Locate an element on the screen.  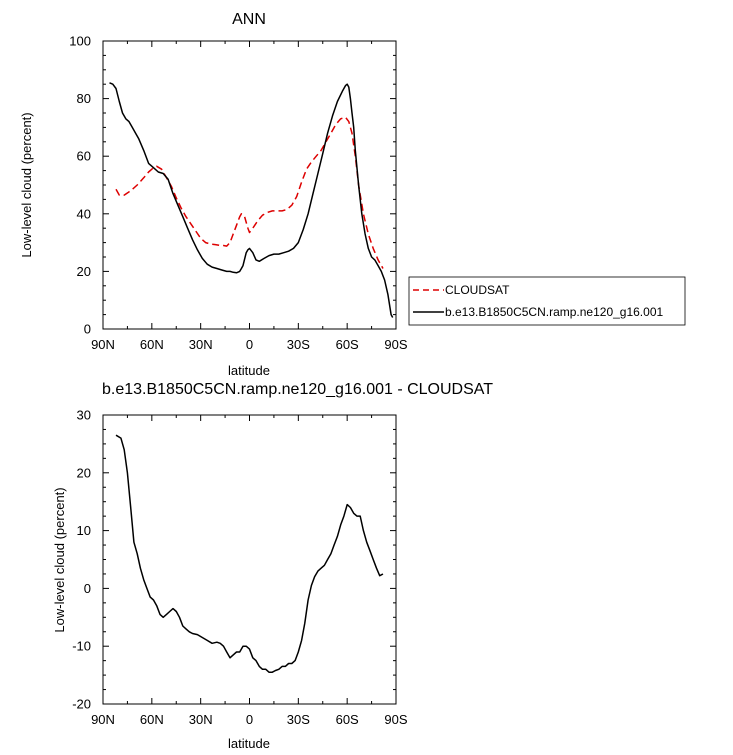
top-x-tick-label: 60S is located at coordinates (347, 344).